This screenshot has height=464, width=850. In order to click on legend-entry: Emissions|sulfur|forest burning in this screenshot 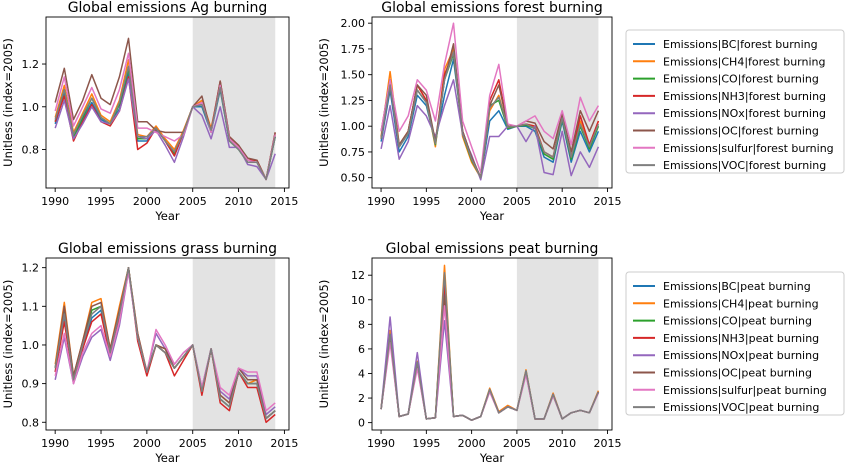, I will do `click(733, 148)`.